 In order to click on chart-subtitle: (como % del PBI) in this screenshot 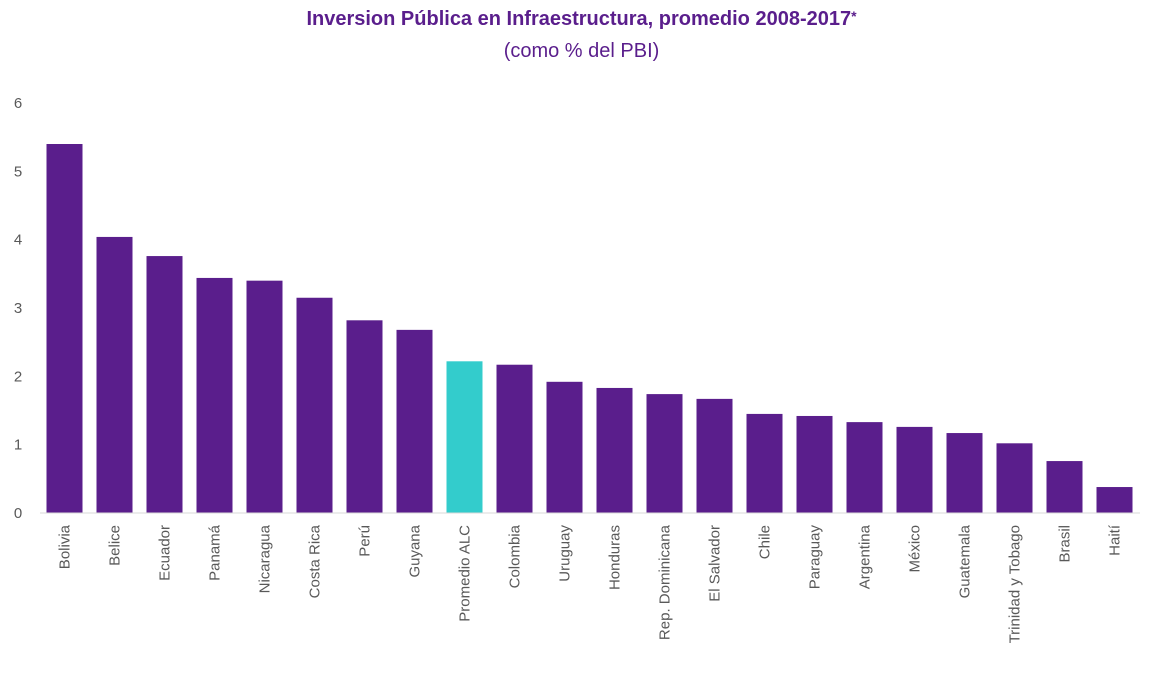, I will do `click(581, 51)`.